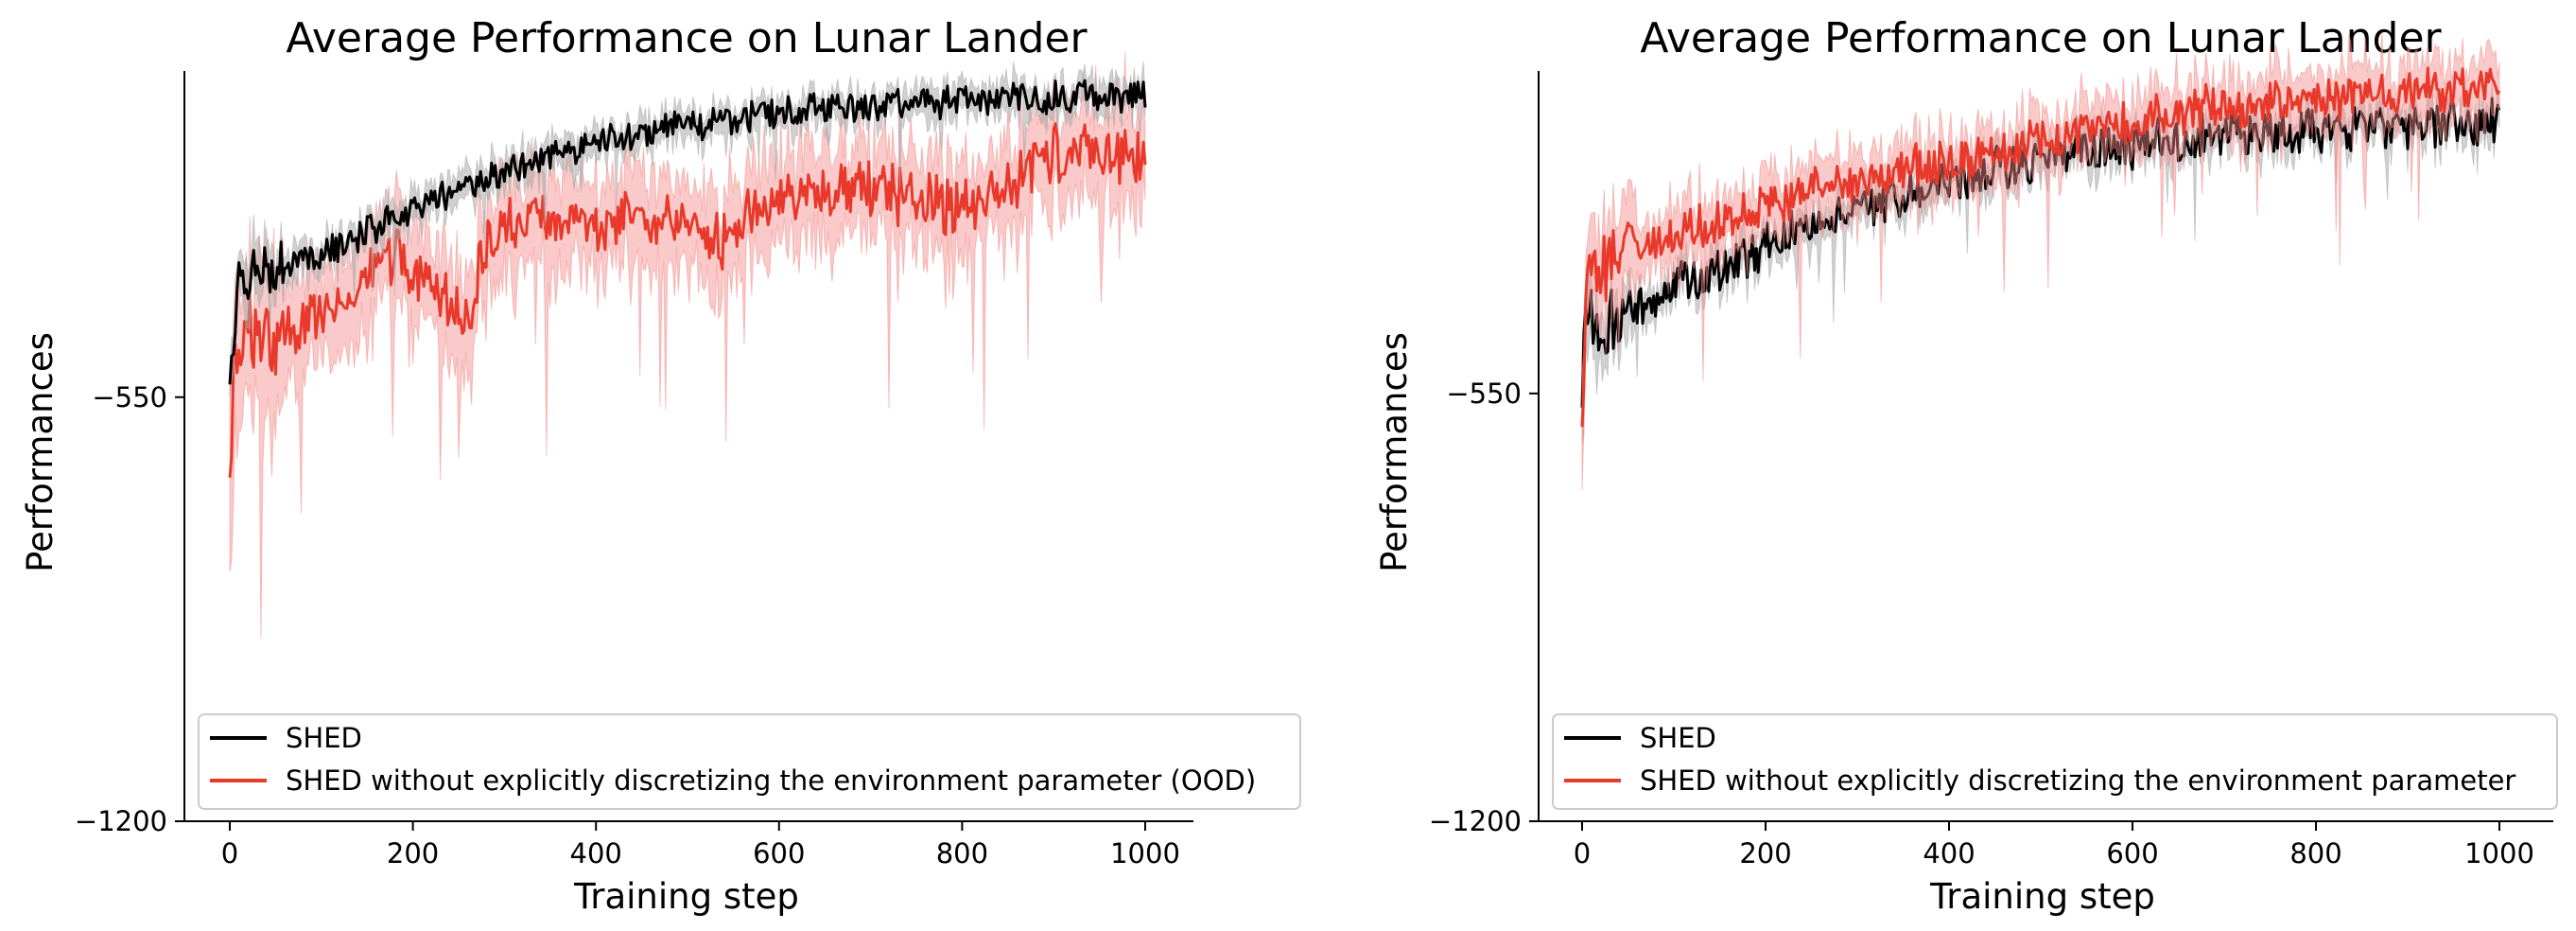 This screenshot has width=2576, height=931. What do you see at coordinates (687, 232) in the screenshot?
I see `series-line-shed` at bounding box center [687, 232].